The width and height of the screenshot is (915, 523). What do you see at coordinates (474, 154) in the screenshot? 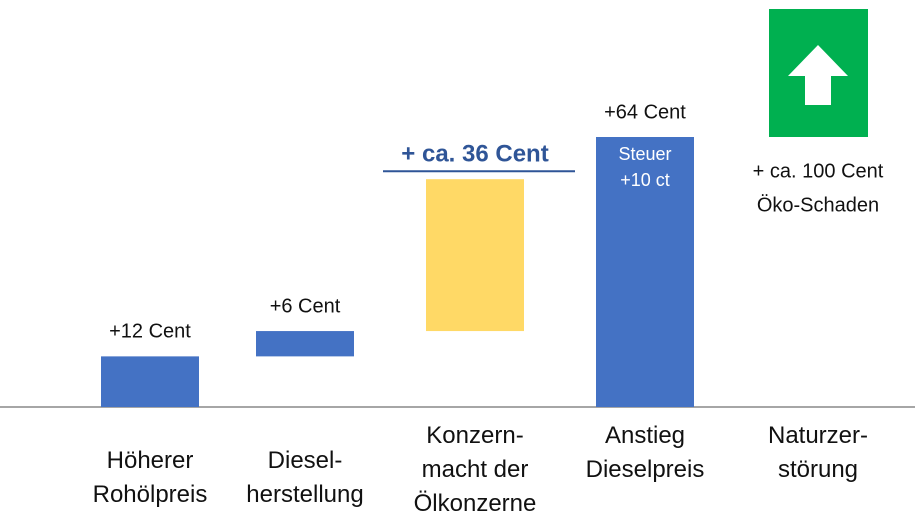
I see `value-label: + ca. 36 Cent` at bounding box center [474, 154].